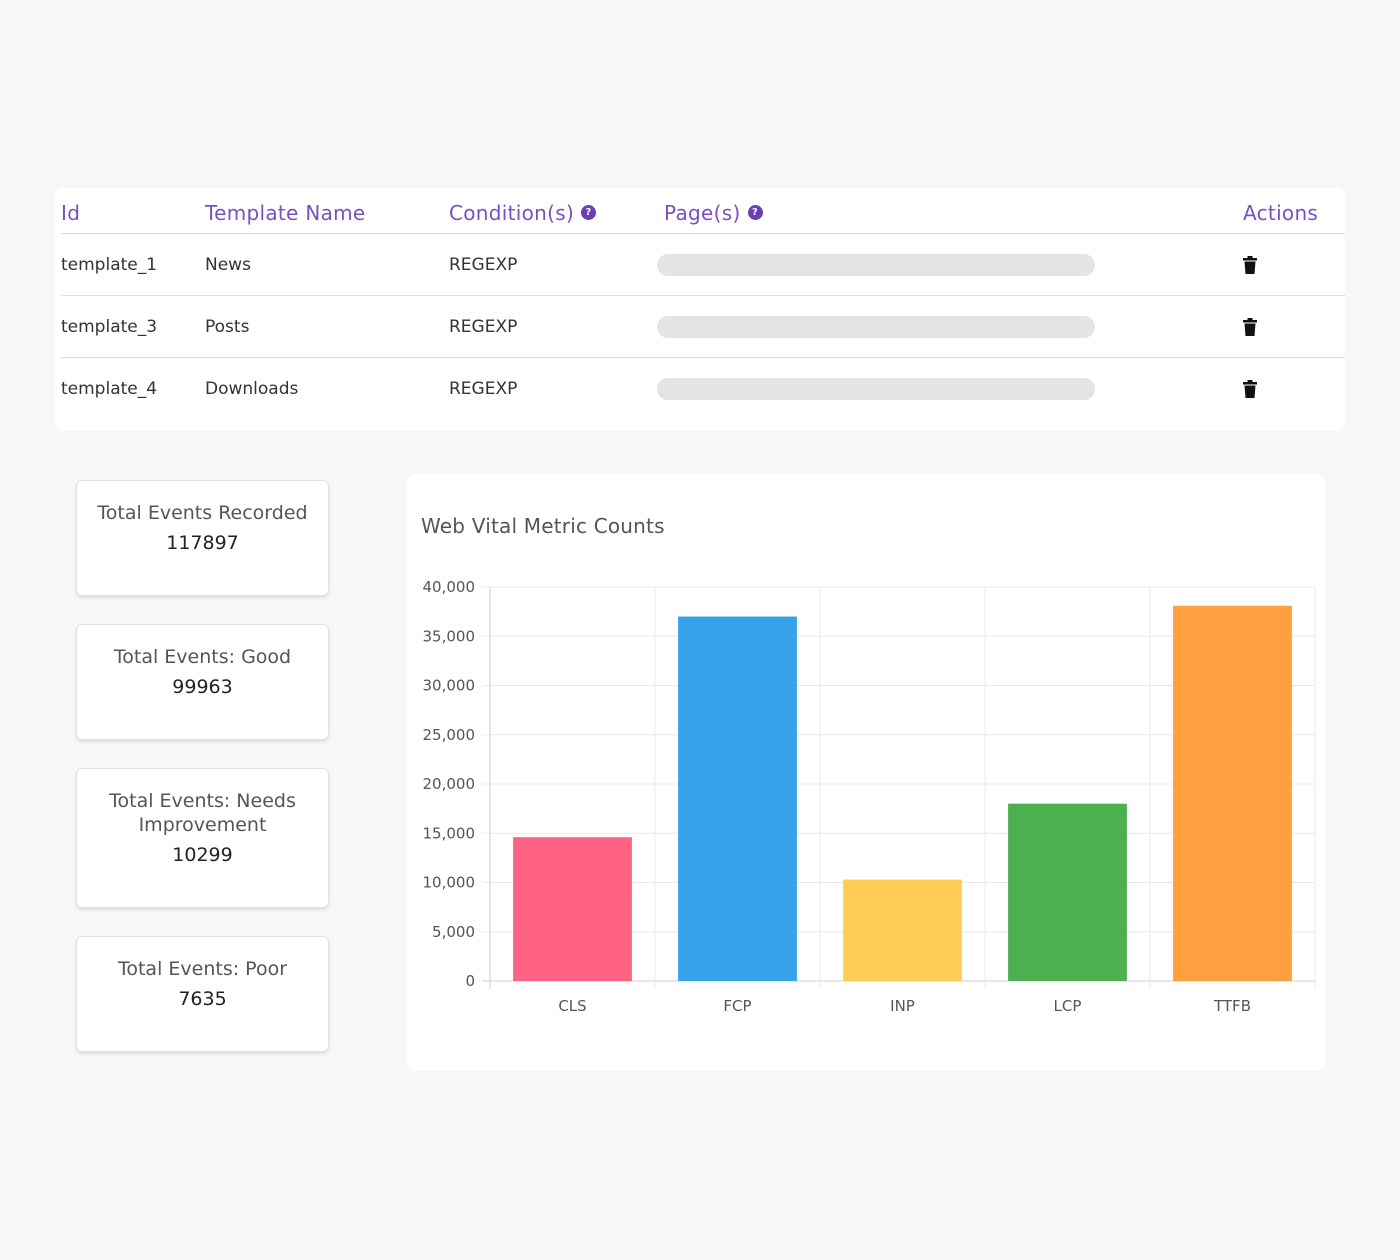 Image resolution: width=1400 pixels, height=1260 pixels. Describe the element at coordinates (228, 264) in the screenshot. I see `template-name: News` at that location.